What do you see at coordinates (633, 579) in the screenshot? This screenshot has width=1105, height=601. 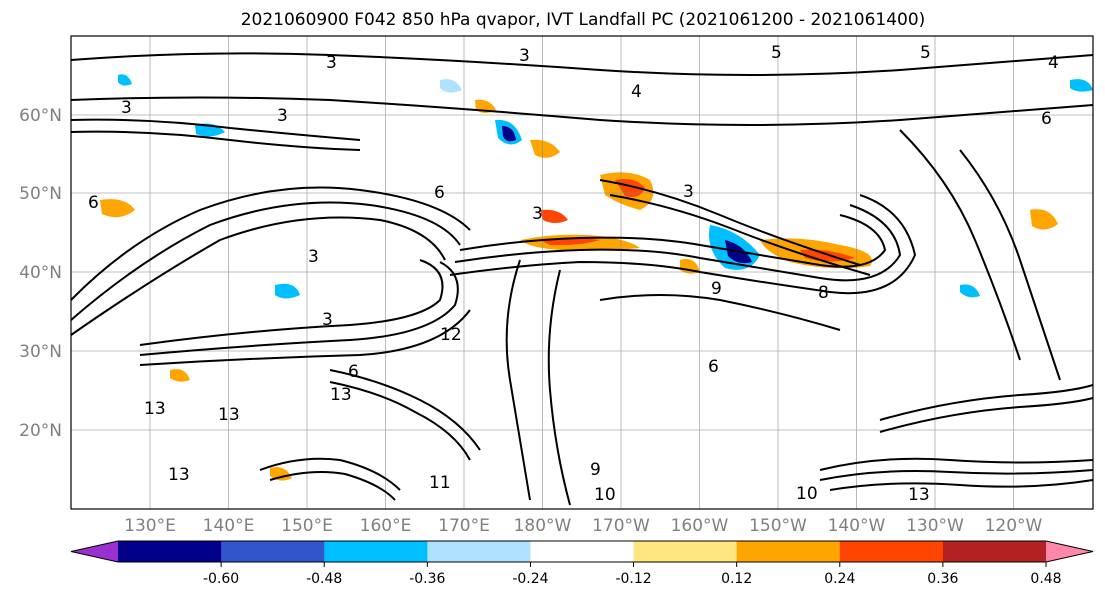 I see `colorbar-tick-label: -0.12` at bounding box center [633, 579].